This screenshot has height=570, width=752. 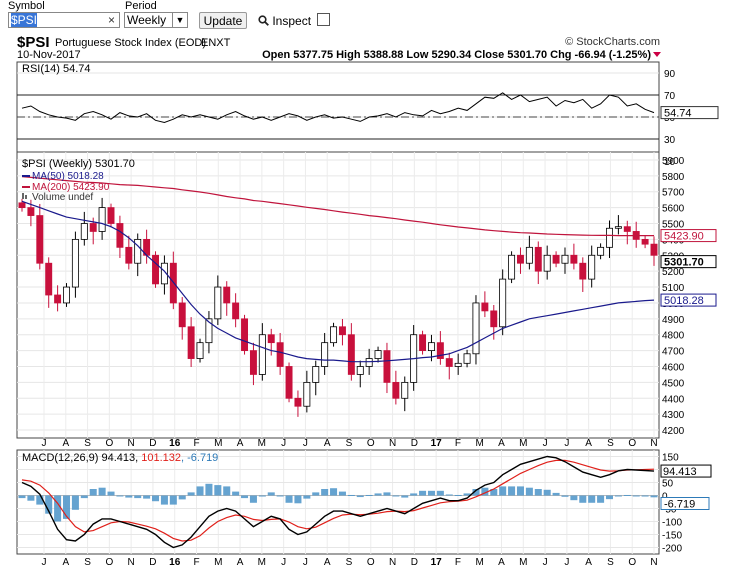 I want to click on rsi-tick-label: 70, so click(x=670, y=96).